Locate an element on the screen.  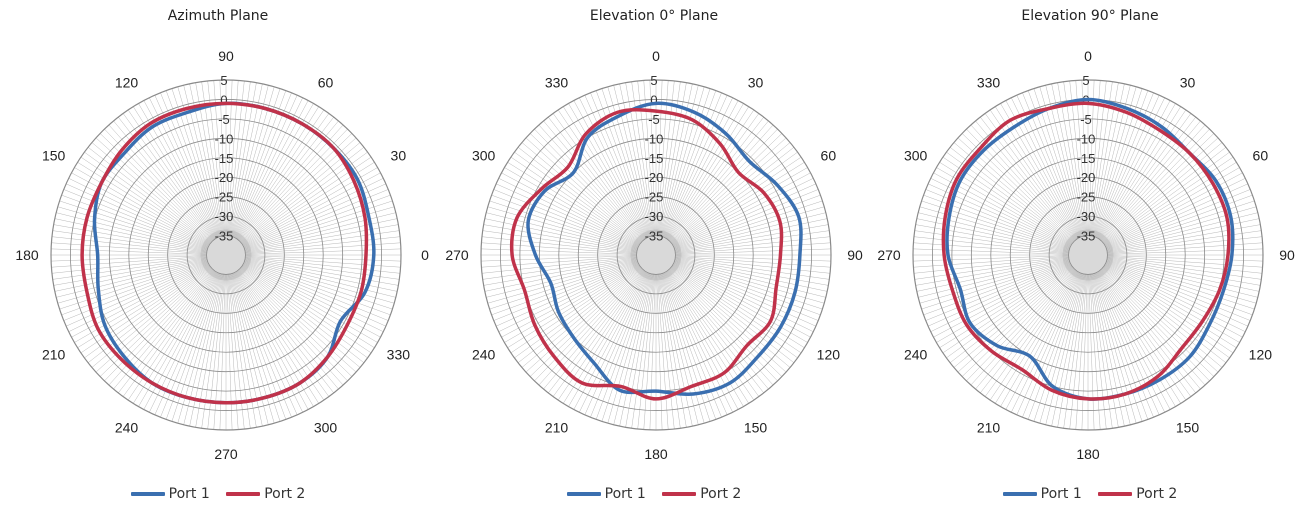
chart-title: Elevation 0° Plane is located at coordinates (654, 16).